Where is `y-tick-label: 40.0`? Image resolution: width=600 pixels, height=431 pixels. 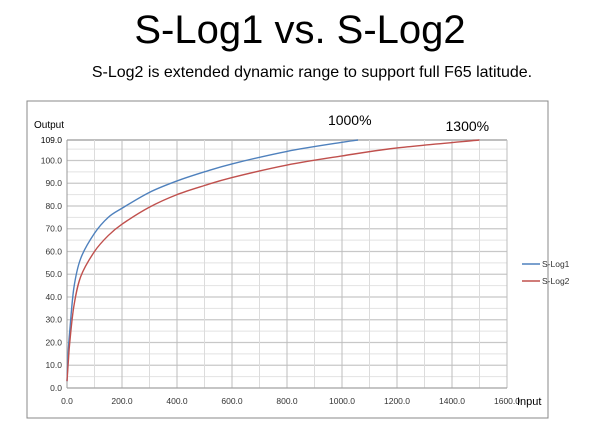 y-tick-label: 40.0 is located at coordinates (53, 297).